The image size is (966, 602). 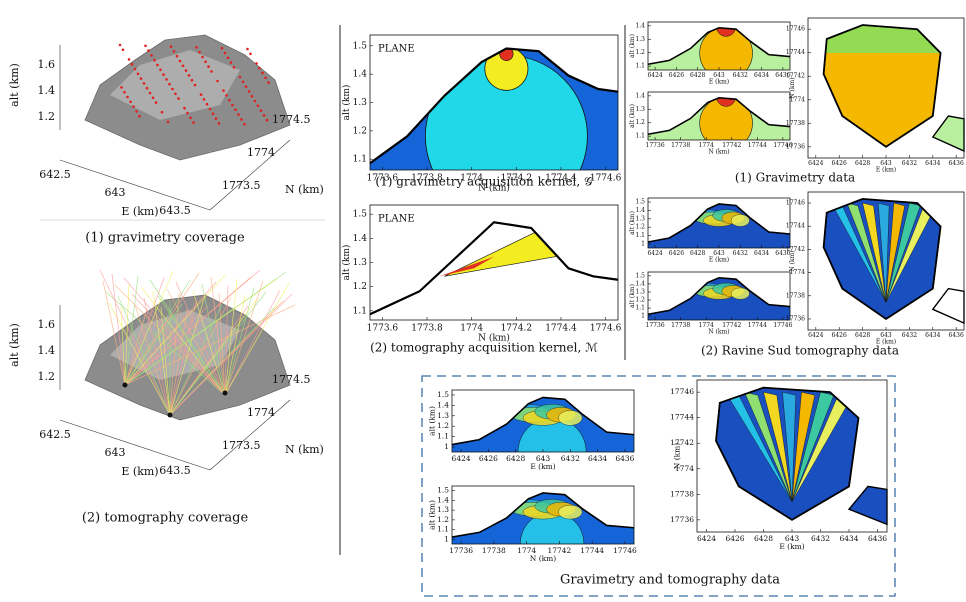 I want to click on z-tick-label: 1.4, so click(x=47, y=90).